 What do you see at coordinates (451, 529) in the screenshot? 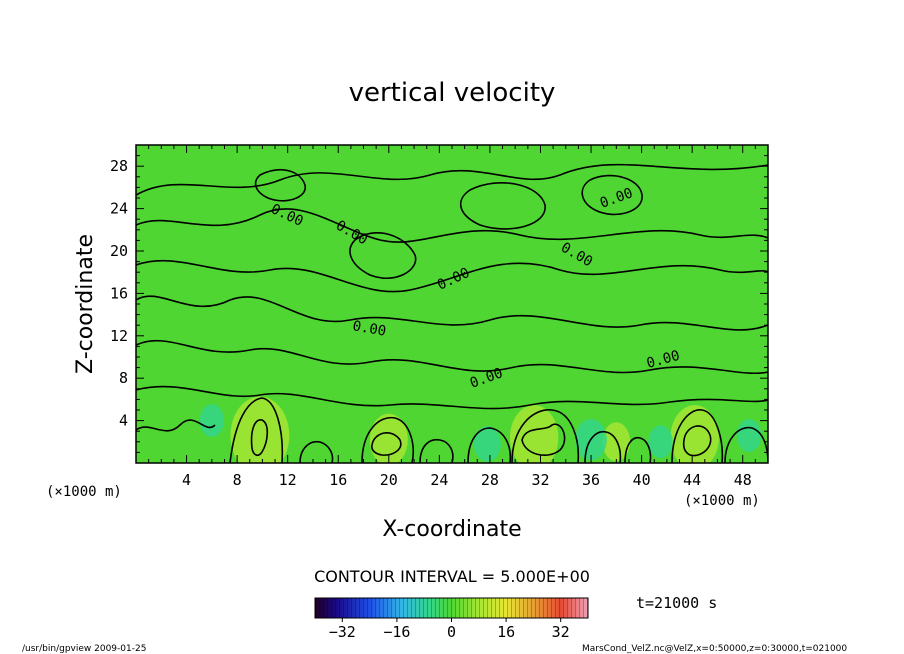
I see `x-axis-label: X-coordinate` at bounding box center [451, 529].